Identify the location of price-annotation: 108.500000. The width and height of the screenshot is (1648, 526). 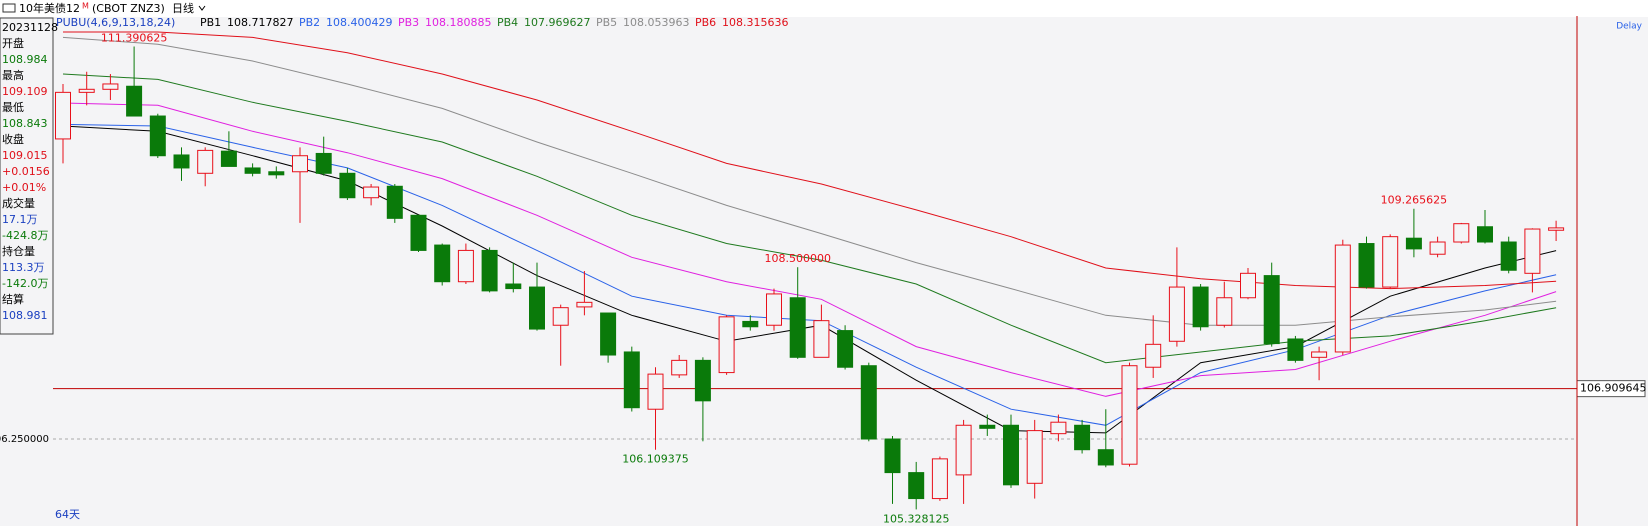
(797, 258).